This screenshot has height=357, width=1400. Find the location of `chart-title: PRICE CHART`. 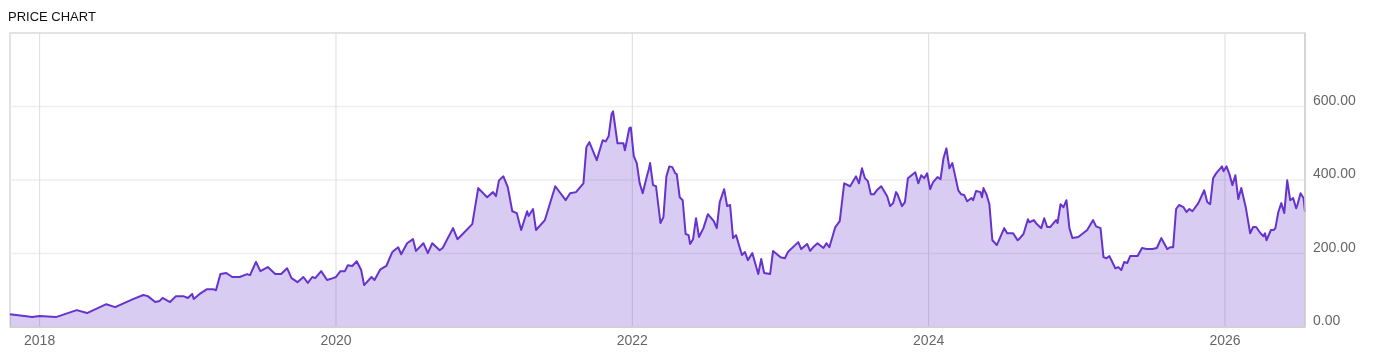

chart-title: PRICE CHART is located at coordinates (52, 16).